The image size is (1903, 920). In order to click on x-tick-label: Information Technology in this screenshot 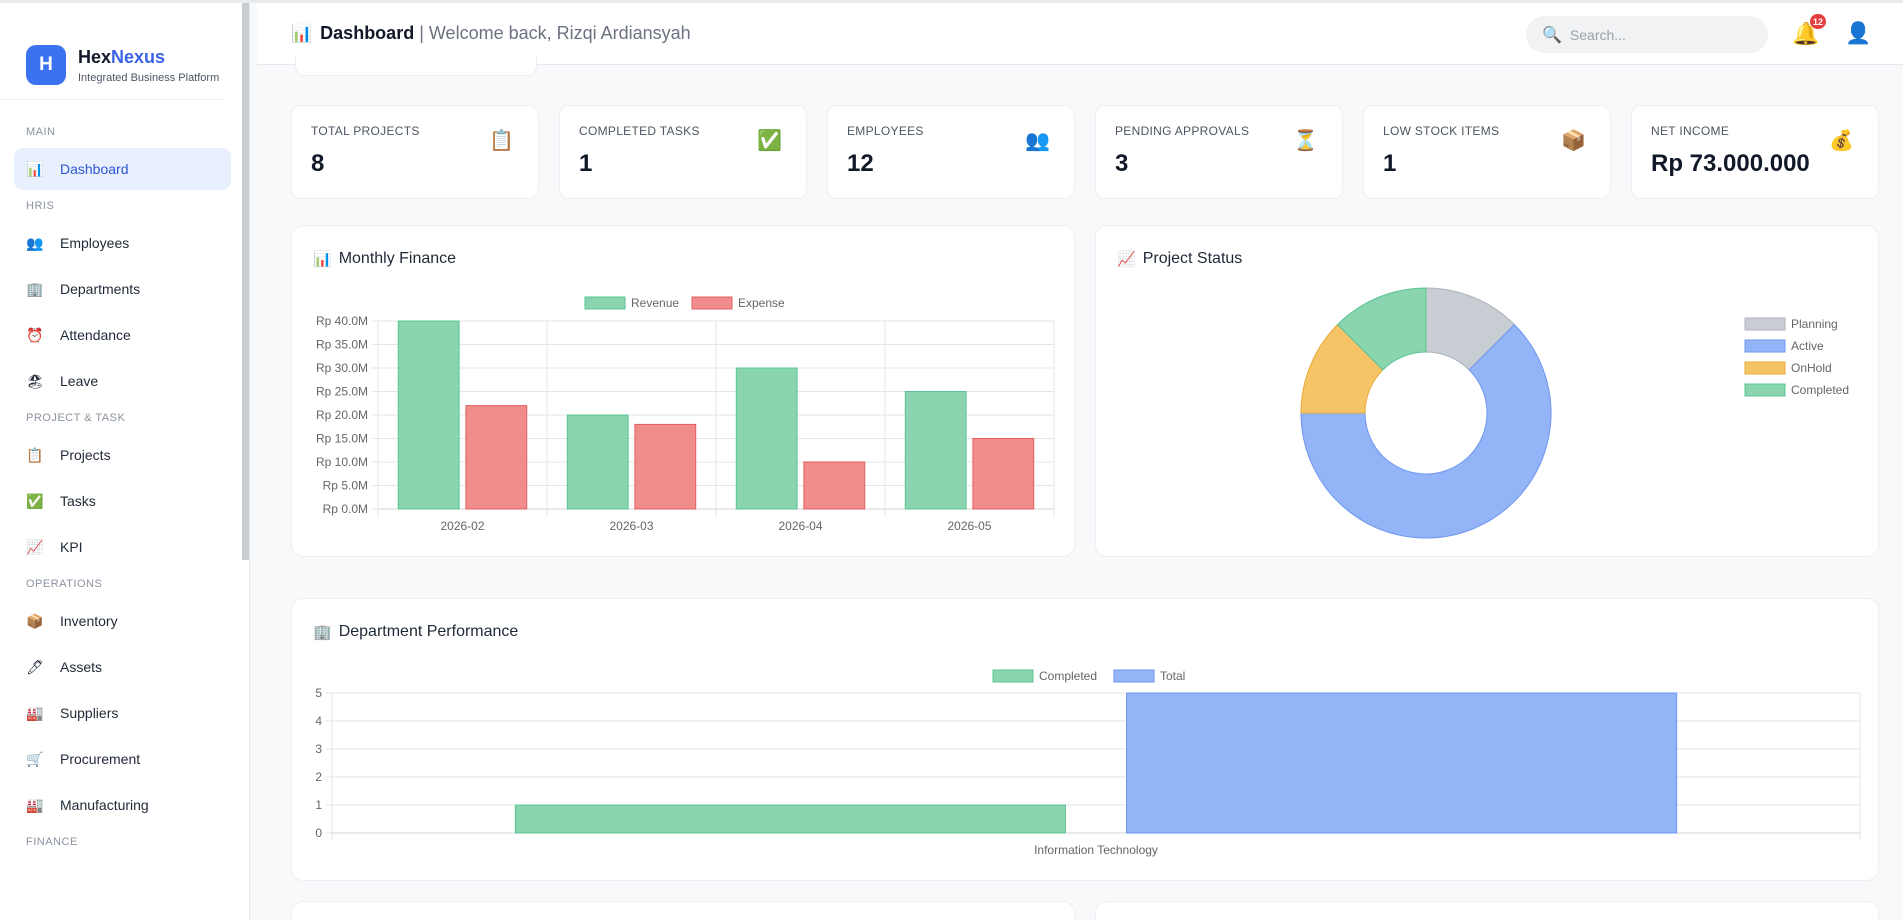, I will do `click(1096, 850)`.